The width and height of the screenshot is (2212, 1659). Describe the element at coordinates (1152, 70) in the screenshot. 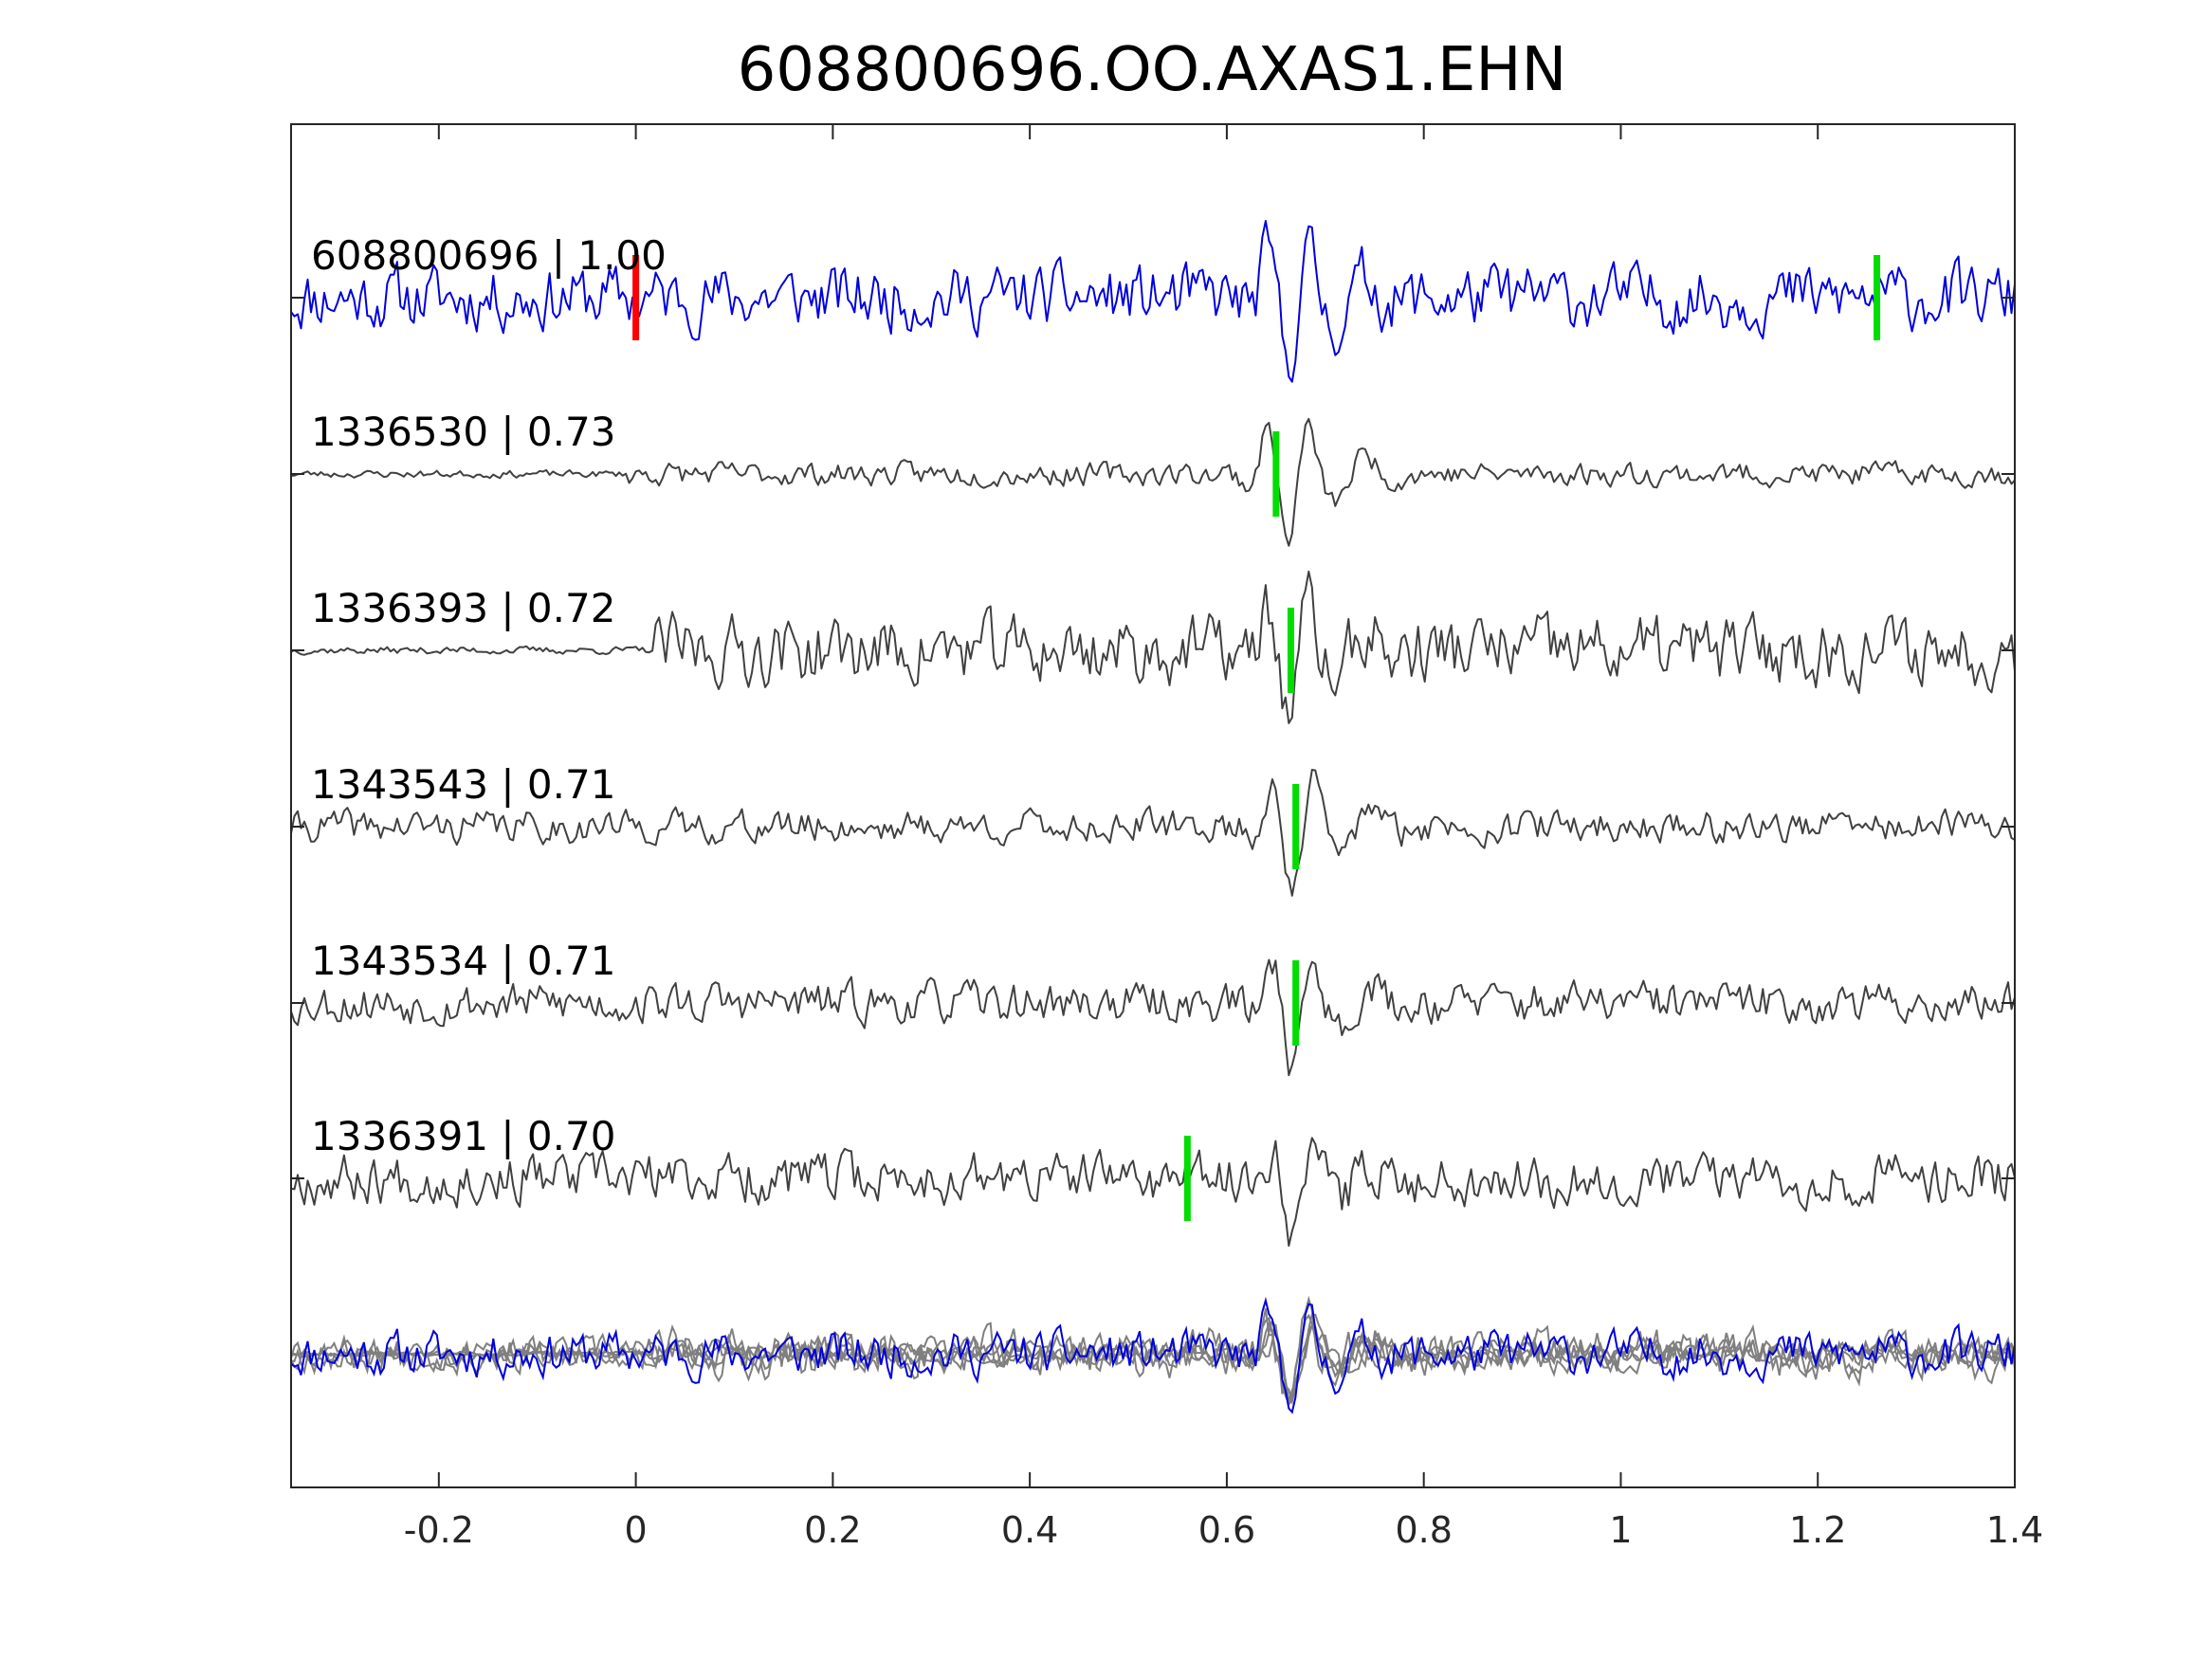

I see `chart-title: 608800696.OO.AXAS1.EHN` at that location.